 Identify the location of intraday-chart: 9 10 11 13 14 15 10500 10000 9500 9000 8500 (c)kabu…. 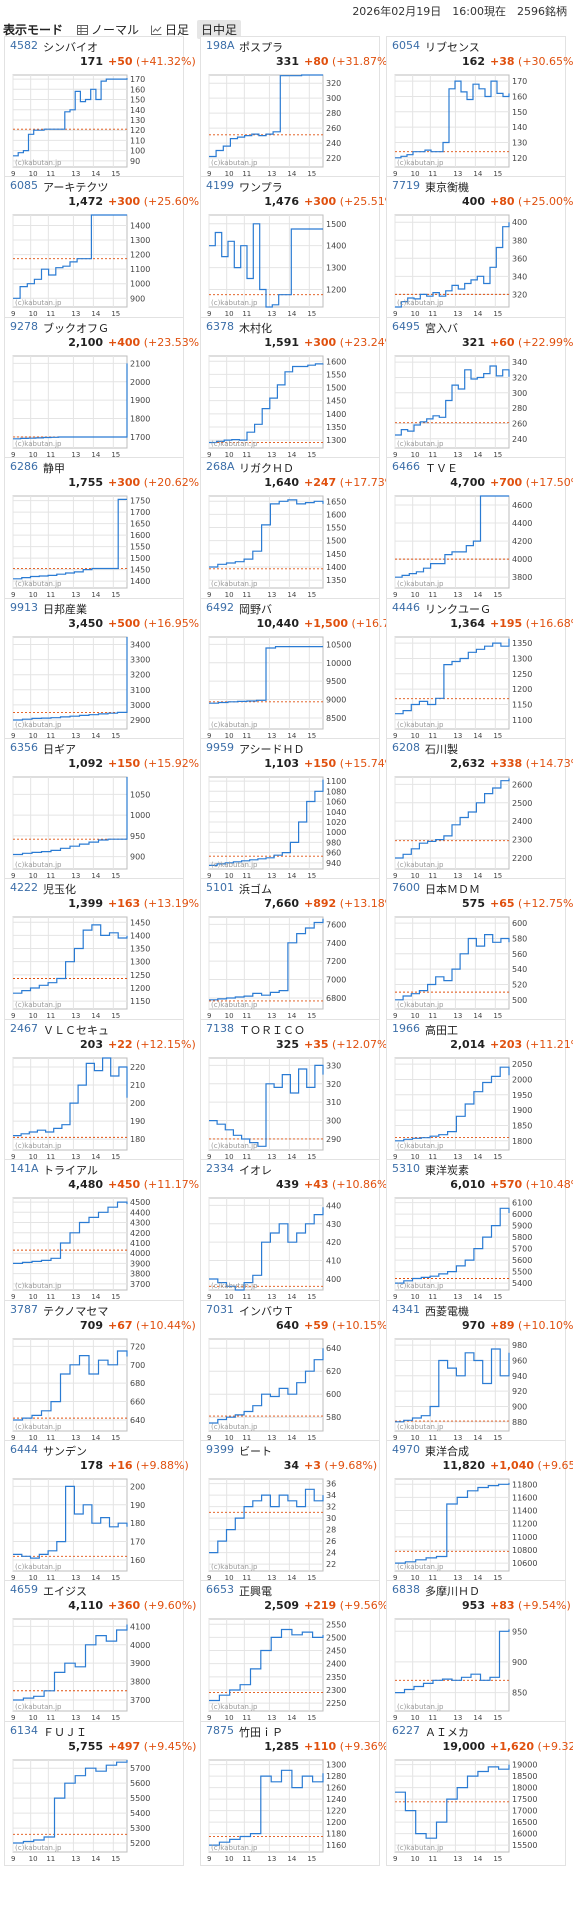
(291, 689).